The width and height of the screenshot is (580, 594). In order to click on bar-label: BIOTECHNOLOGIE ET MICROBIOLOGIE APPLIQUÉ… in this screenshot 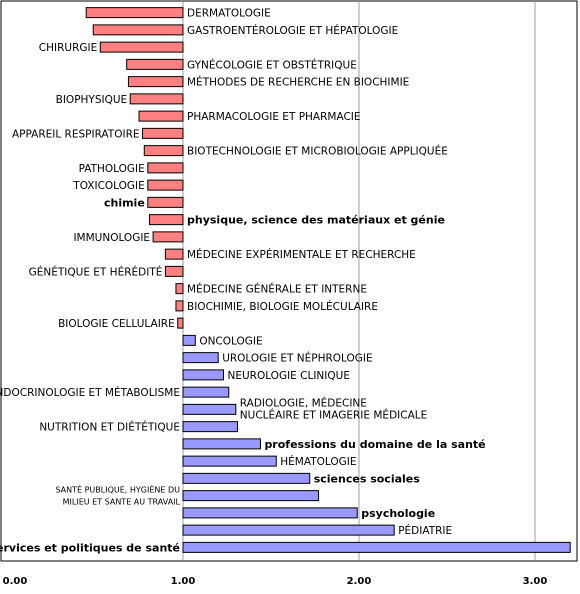, I will do `click(317, 151)`.